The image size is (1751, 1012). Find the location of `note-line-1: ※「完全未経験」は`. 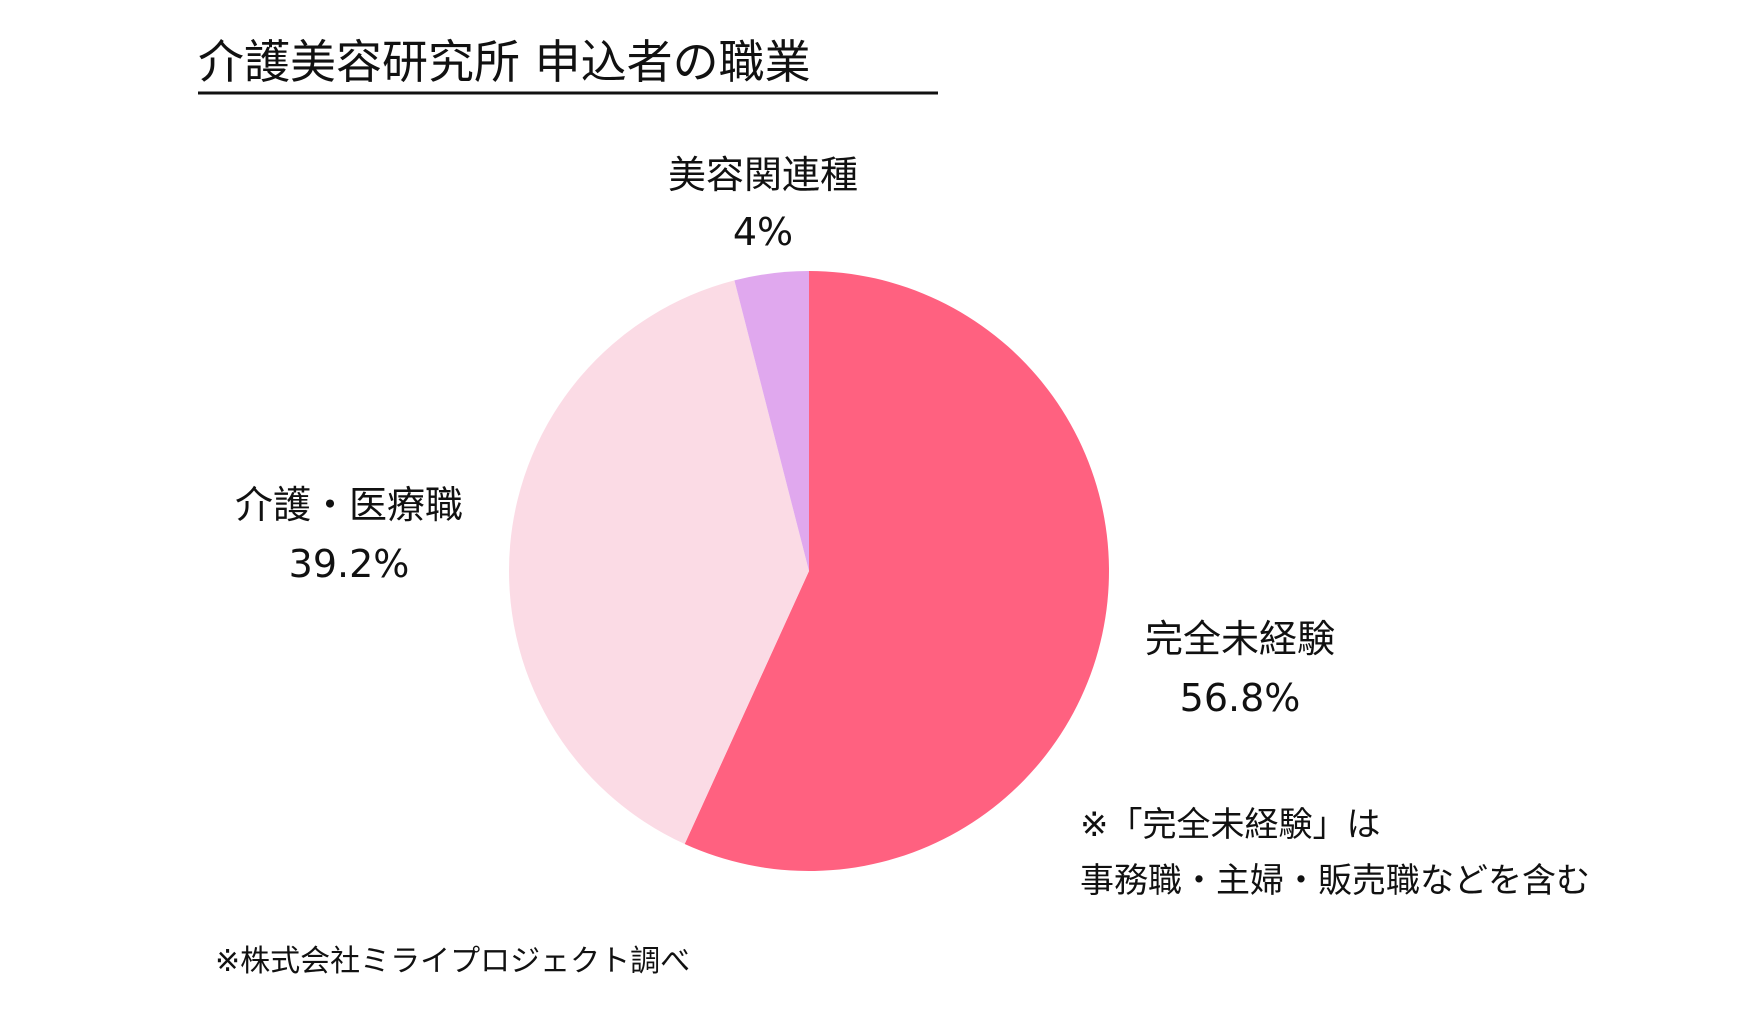

note-line-1: ※「完全未経験」は is located at coordinates (1230, 825).